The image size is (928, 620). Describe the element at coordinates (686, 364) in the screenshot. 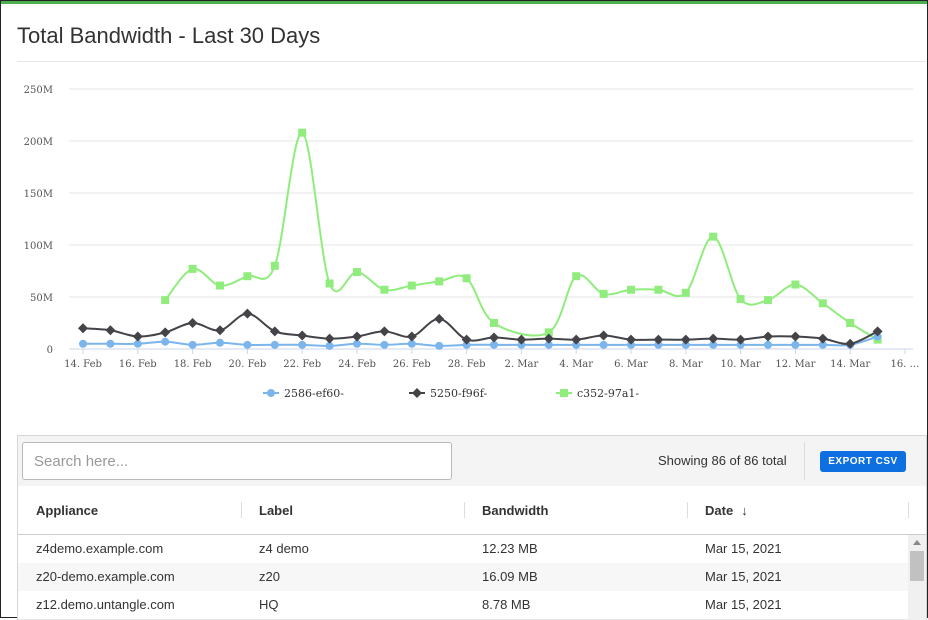

I see `x-tick-label: 8. Mar` at that location.